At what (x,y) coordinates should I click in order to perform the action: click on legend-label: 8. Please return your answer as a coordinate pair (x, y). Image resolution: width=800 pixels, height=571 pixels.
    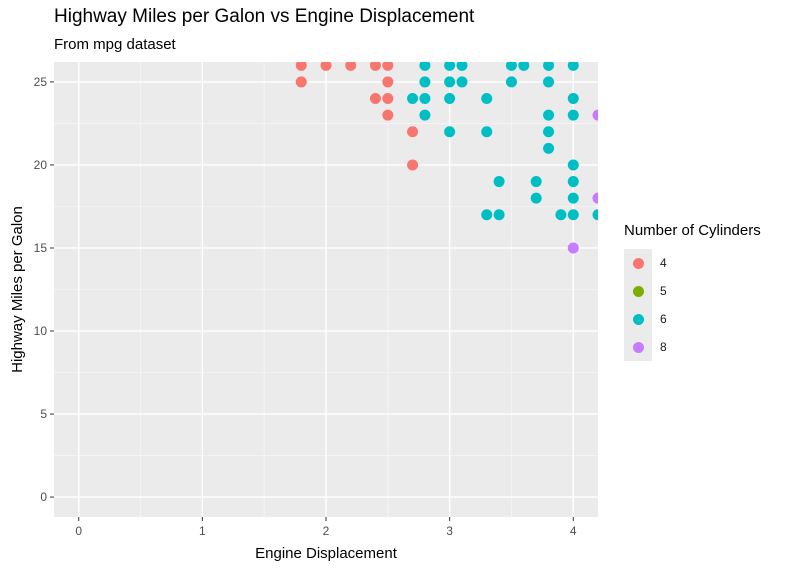
    Looking at the image, I should click on (663, 347).